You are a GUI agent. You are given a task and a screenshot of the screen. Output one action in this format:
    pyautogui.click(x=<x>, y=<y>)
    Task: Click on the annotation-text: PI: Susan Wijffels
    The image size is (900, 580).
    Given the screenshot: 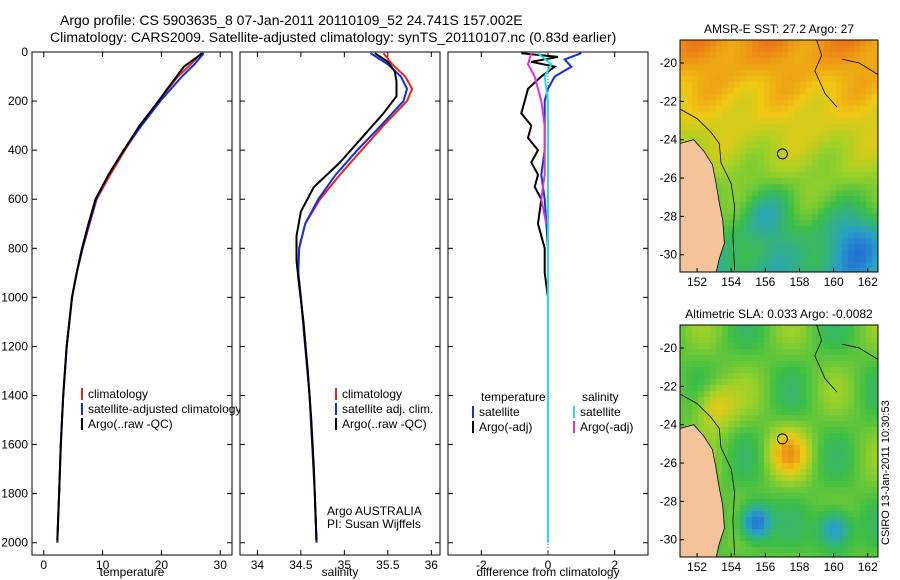 What is the action you would take?
    pyautogui.click(x=374, y=524)
    